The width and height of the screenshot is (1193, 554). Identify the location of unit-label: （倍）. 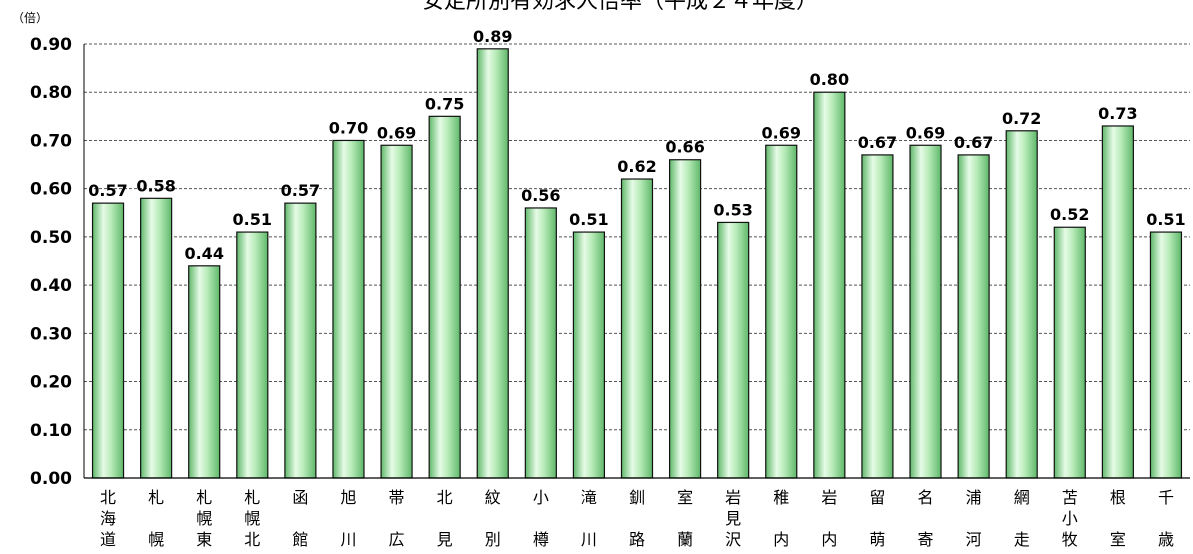
(30, 17).